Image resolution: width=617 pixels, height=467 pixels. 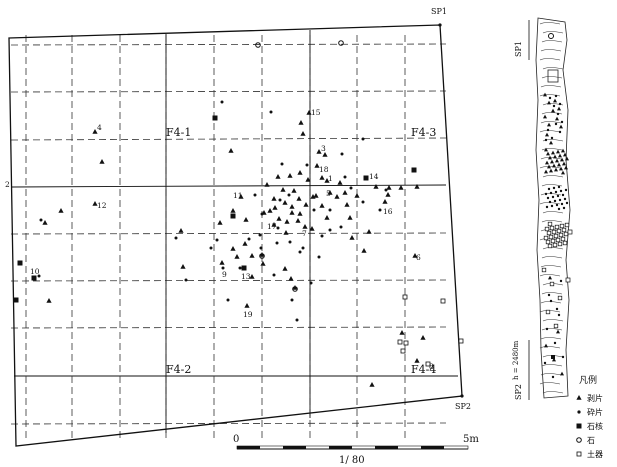 I want to click on artifact-number-label: 19, so click(x=248, y=314).